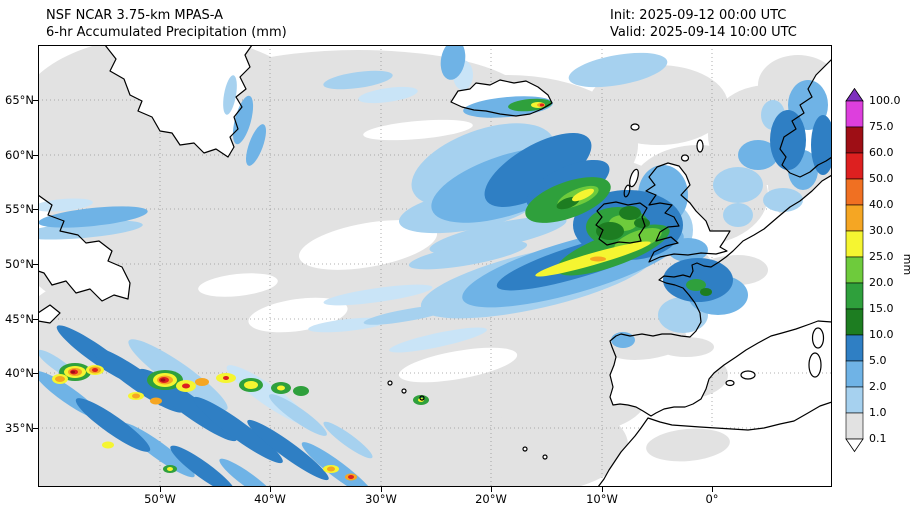 This screenshot has width=921, height=514. Describe the element at coordinates (881, 334) in the screenshot. I see `colorbar-tick-label: 10.0` at that location.